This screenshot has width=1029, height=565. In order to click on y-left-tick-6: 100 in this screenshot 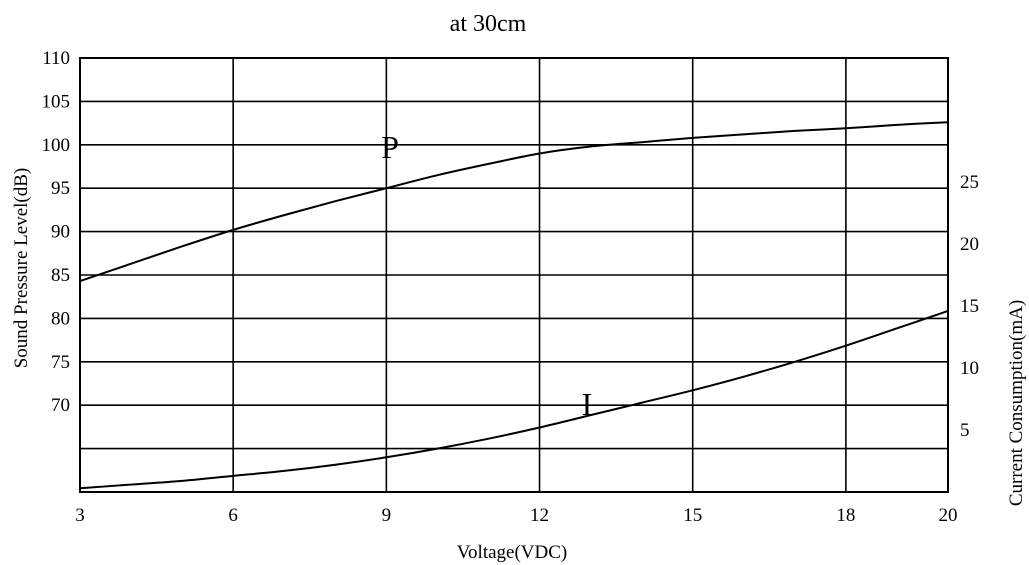, I will do `click(56, 145)`.